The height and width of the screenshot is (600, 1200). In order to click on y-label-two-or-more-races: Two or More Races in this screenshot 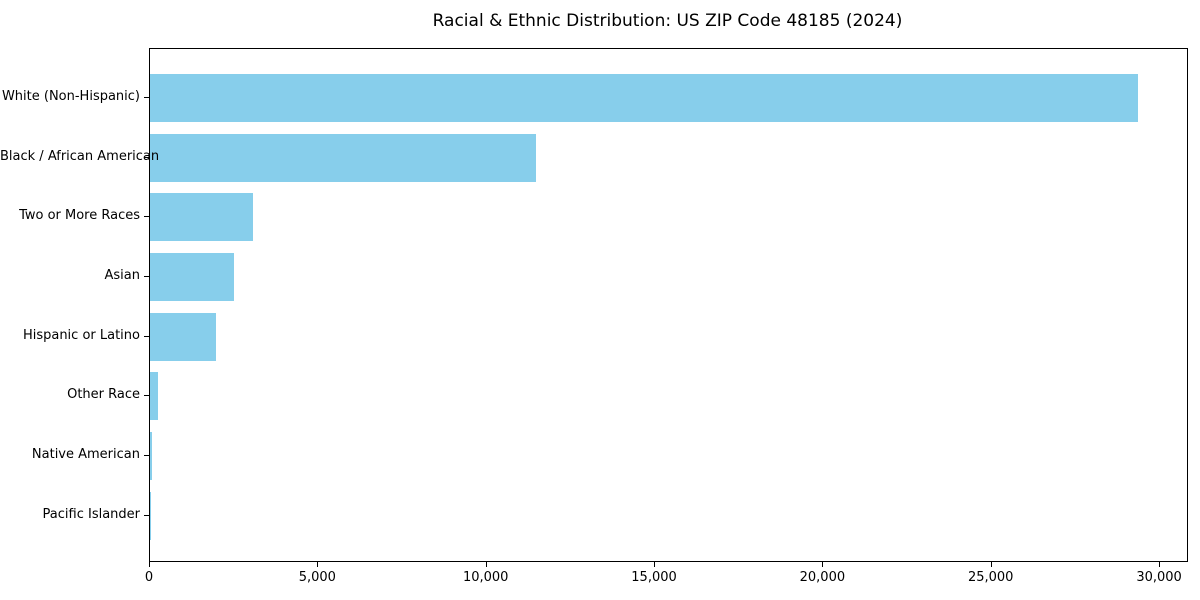, I will do `click(79, 216)`.